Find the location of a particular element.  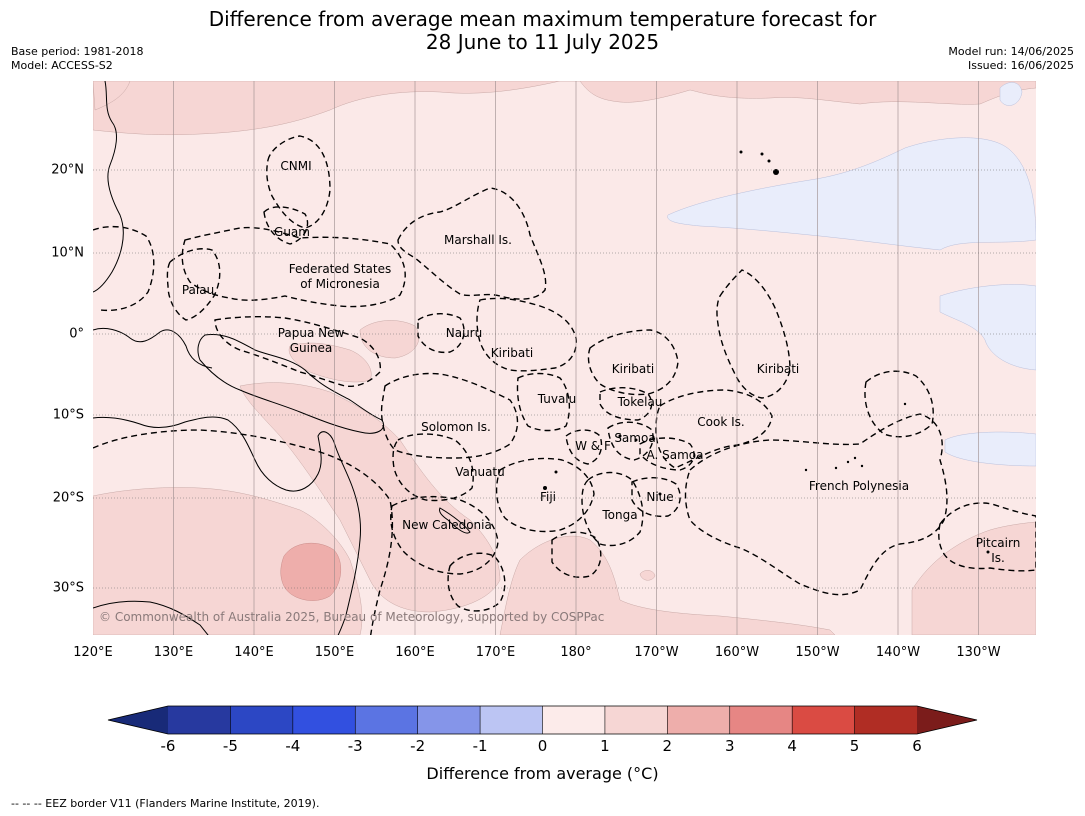

region-label: Federated States is located at coordinates (340, 269).